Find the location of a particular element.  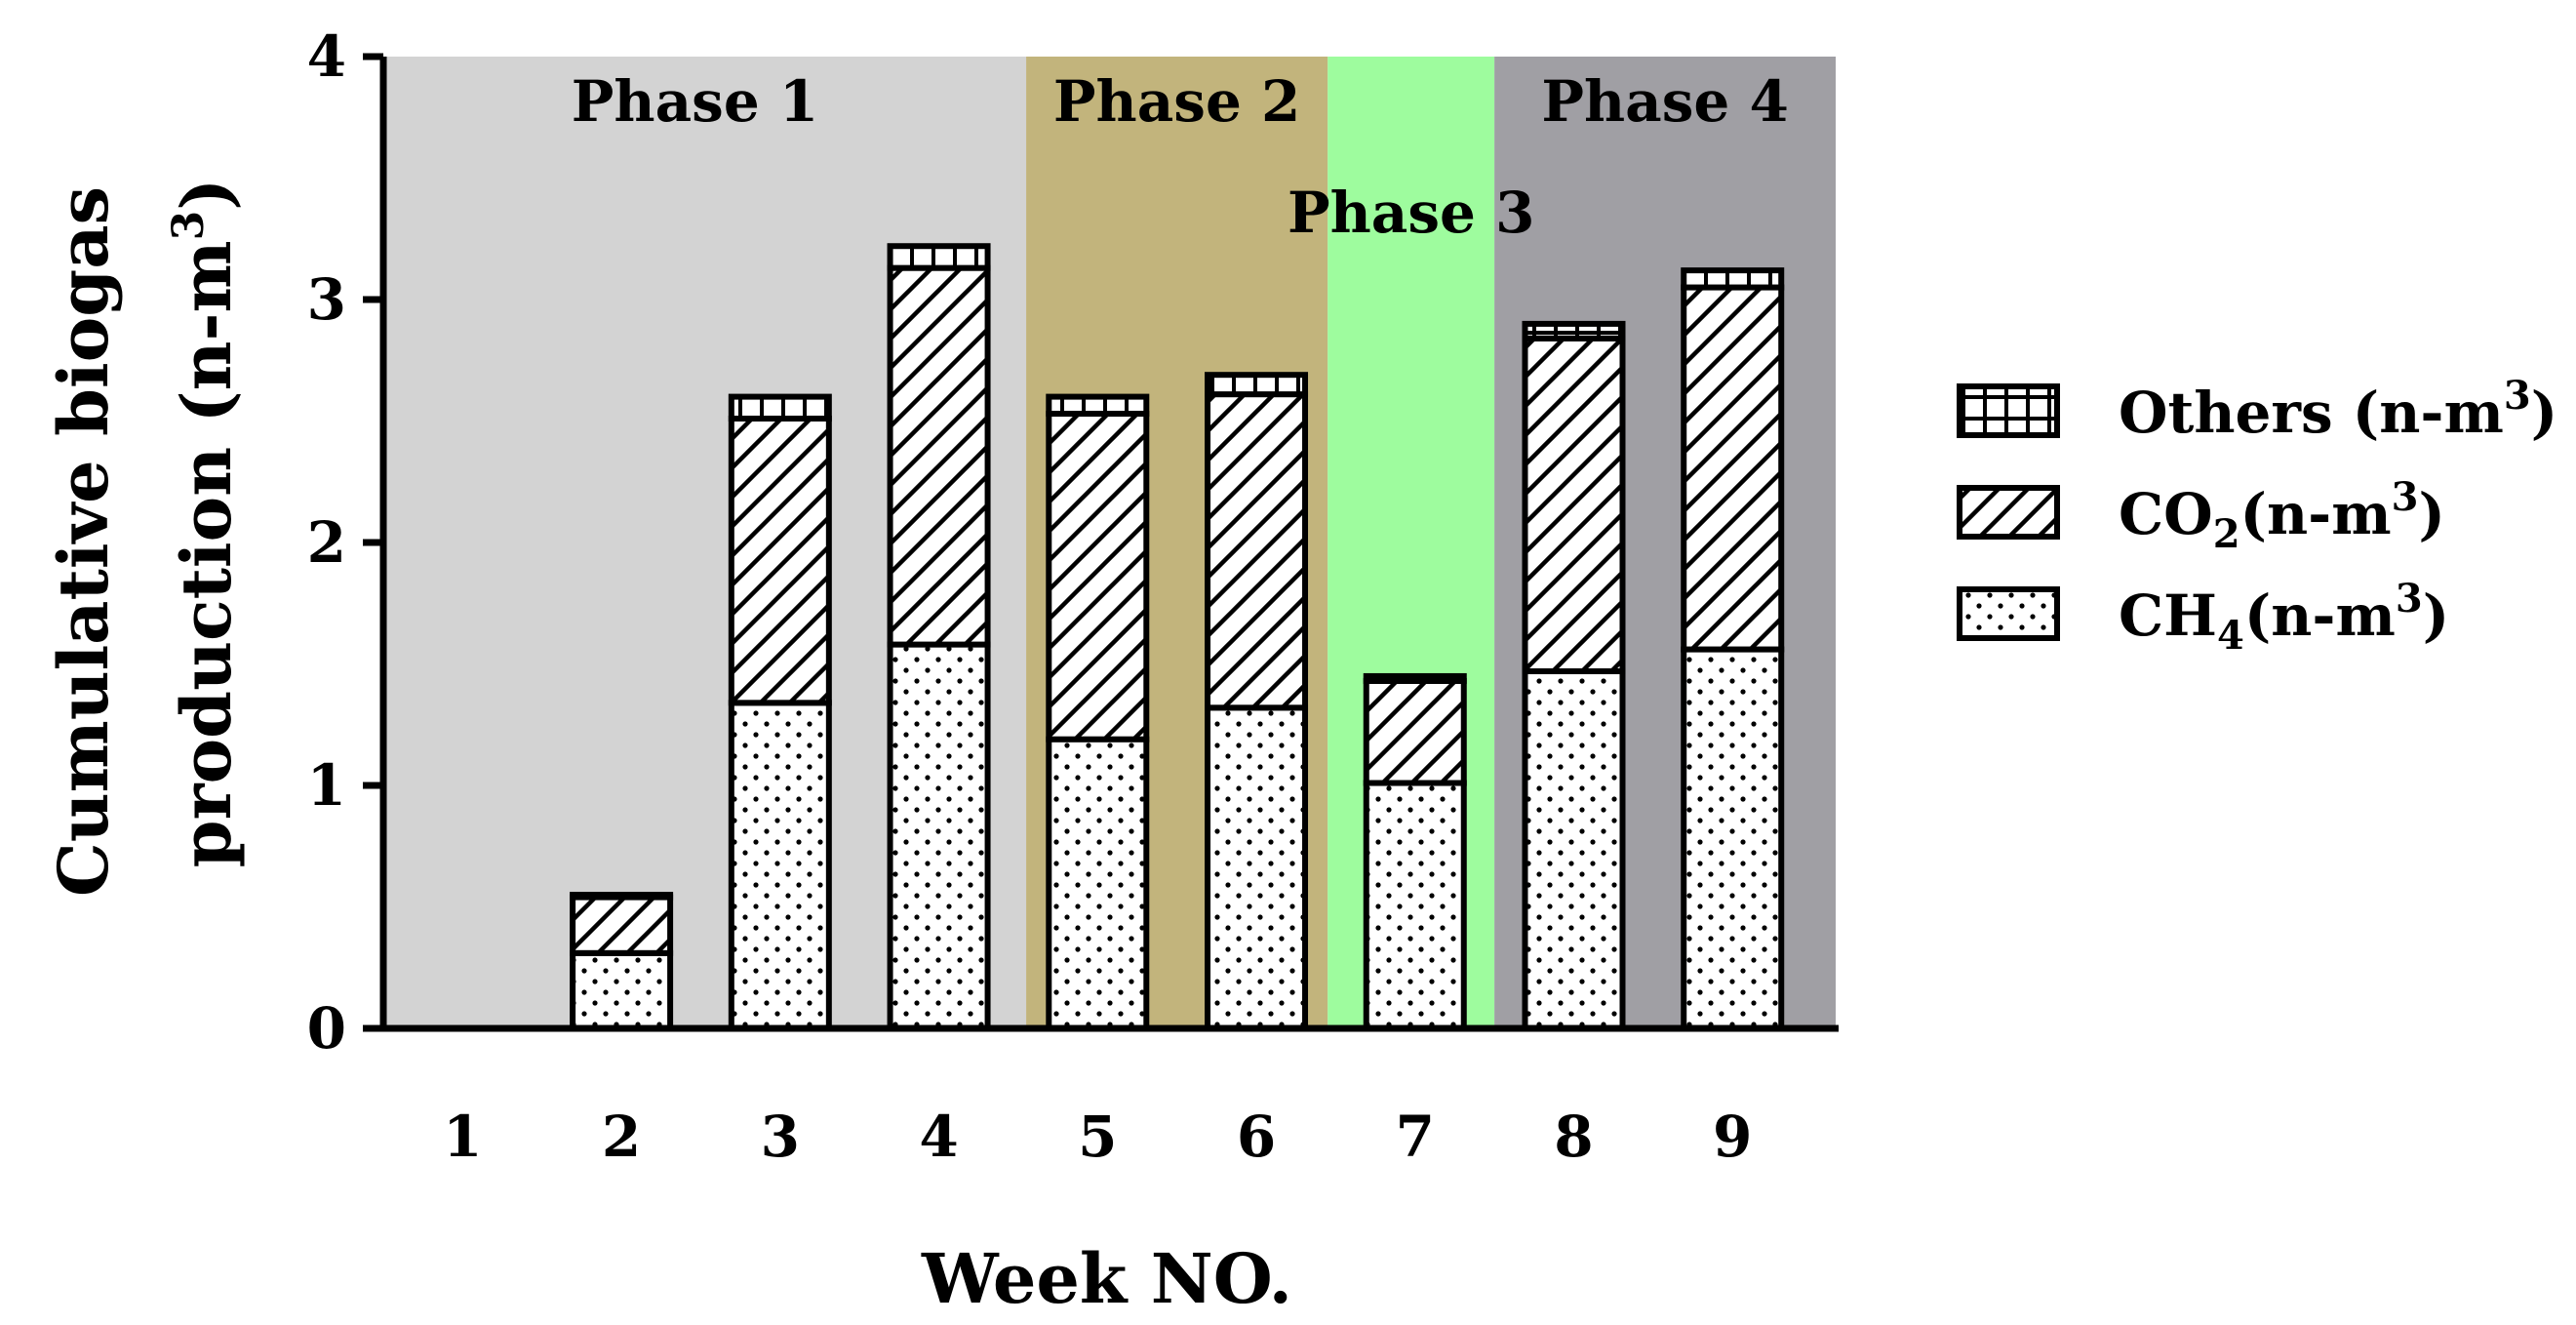

x-tick-label-3: 3 is located at coordinates (780, 1137).